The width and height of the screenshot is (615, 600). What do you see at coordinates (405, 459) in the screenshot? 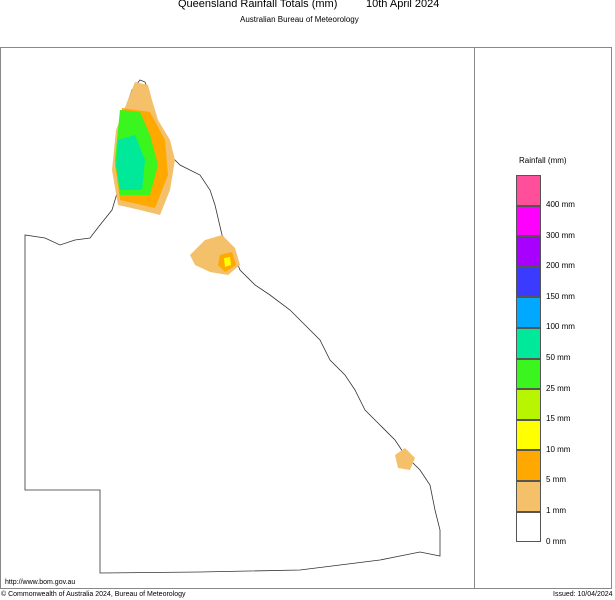
I see `rain-1mm-fraser-coast` at bounding box center [405, 459].